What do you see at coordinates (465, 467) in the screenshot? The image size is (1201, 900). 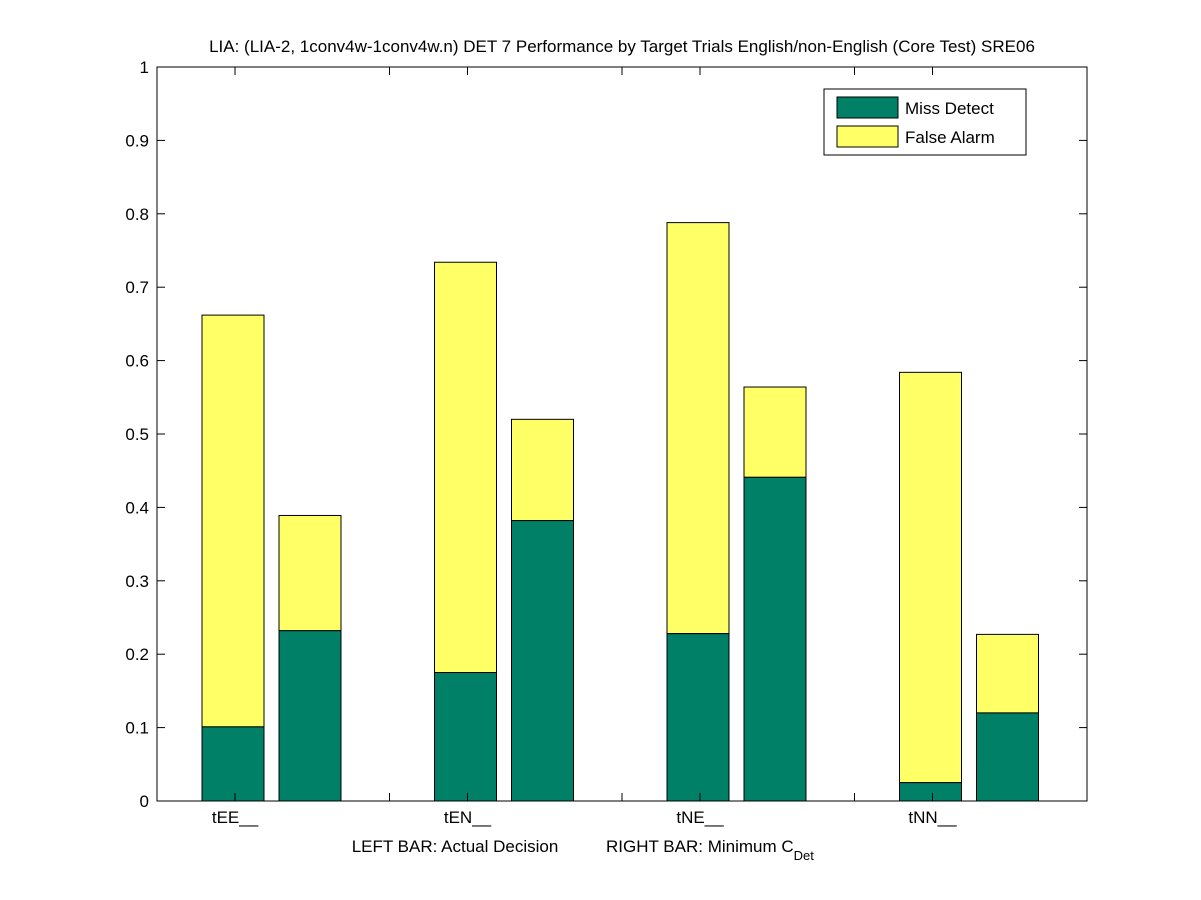 I see `bar-ten-actual-false-alarm` at bounding box center [465, 467].